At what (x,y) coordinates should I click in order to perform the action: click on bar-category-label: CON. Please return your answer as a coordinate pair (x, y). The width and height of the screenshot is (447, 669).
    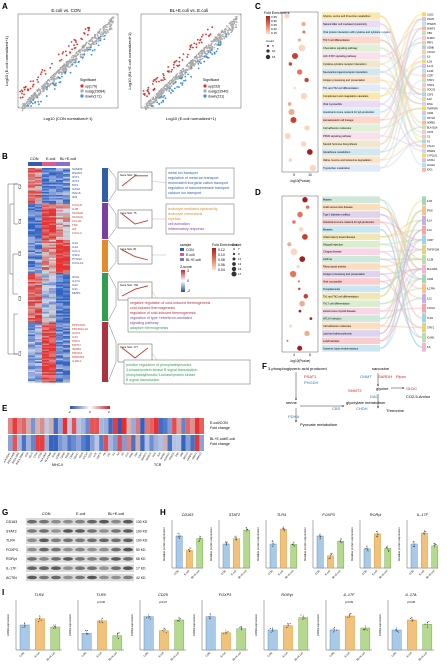
    Looking at the image, I should click on (269, 654).